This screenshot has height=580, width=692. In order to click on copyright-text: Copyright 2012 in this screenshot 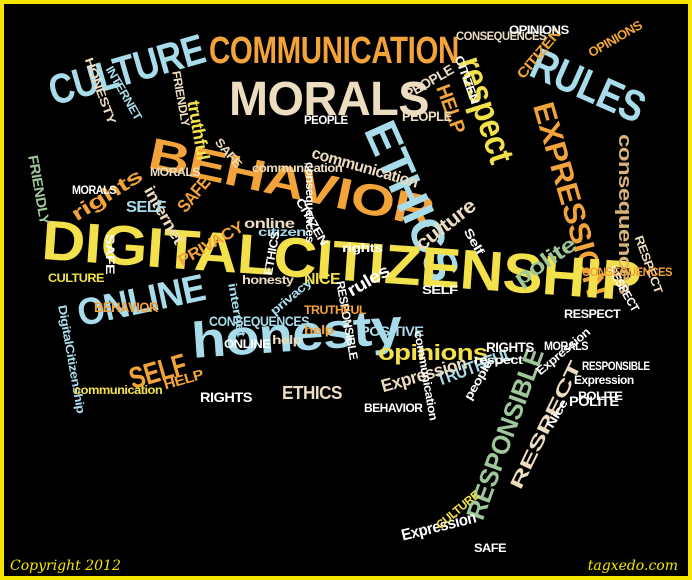, I will do `click(65, 566)`.